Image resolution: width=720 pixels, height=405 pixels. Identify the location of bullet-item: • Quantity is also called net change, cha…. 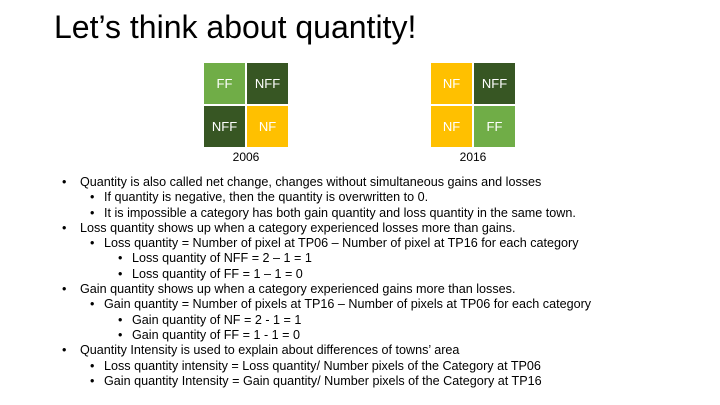
(387, 182).